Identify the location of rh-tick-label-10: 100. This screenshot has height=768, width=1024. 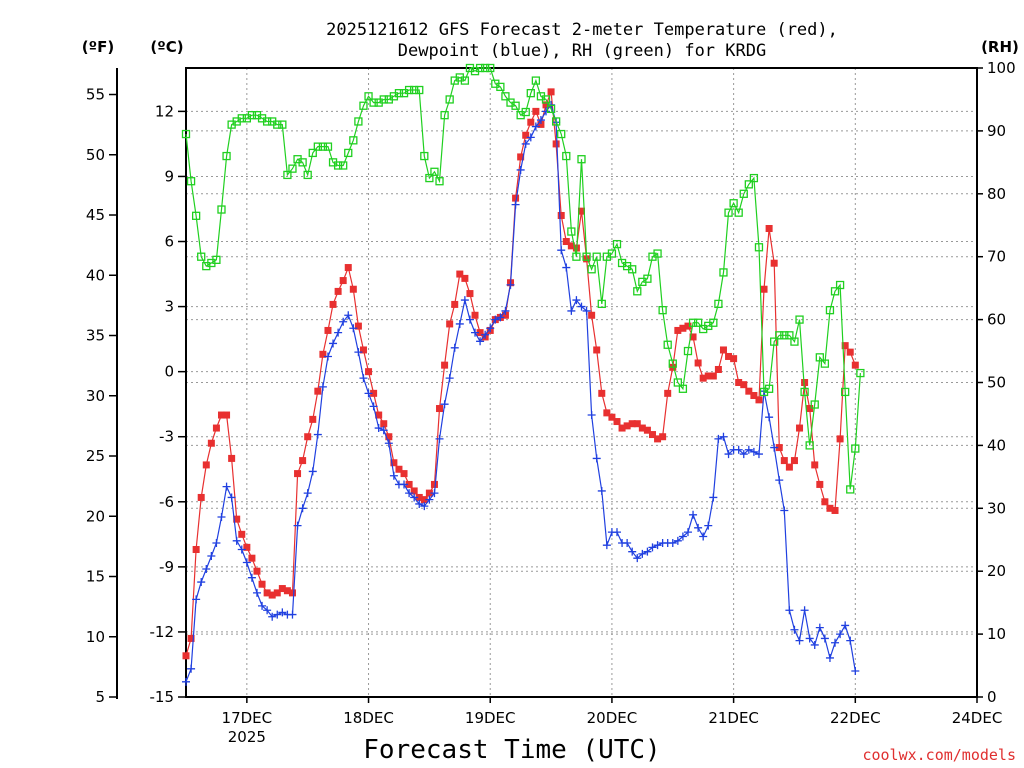
(1001, 68).